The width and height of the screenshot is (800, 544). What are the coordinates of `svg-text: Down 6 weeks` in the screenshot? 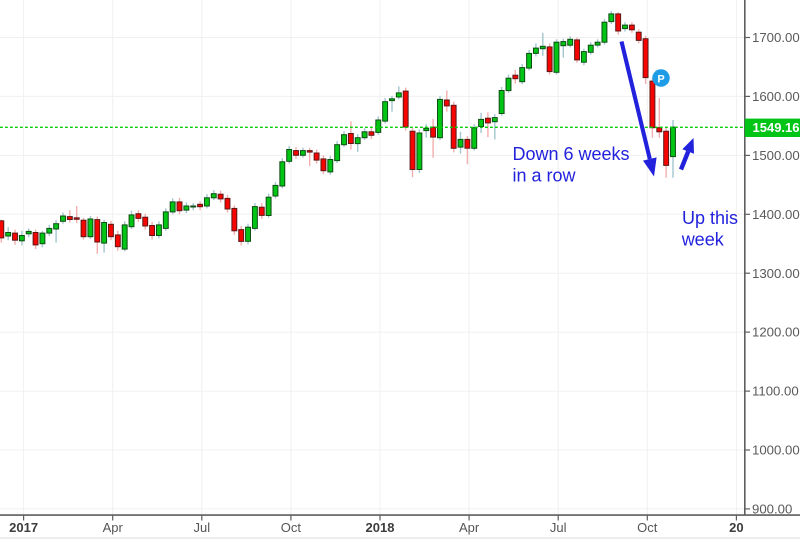 It's located at (571, 154).